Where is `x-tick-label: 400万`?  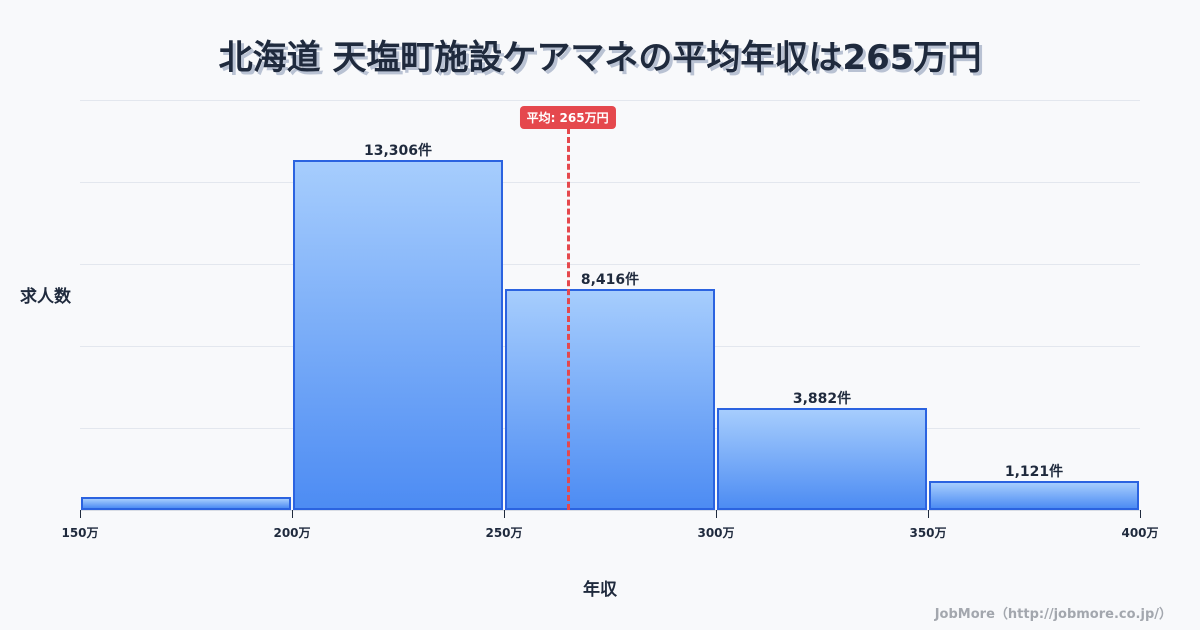
x-tick-label: 400万 is located at coordinates (1140, 533).